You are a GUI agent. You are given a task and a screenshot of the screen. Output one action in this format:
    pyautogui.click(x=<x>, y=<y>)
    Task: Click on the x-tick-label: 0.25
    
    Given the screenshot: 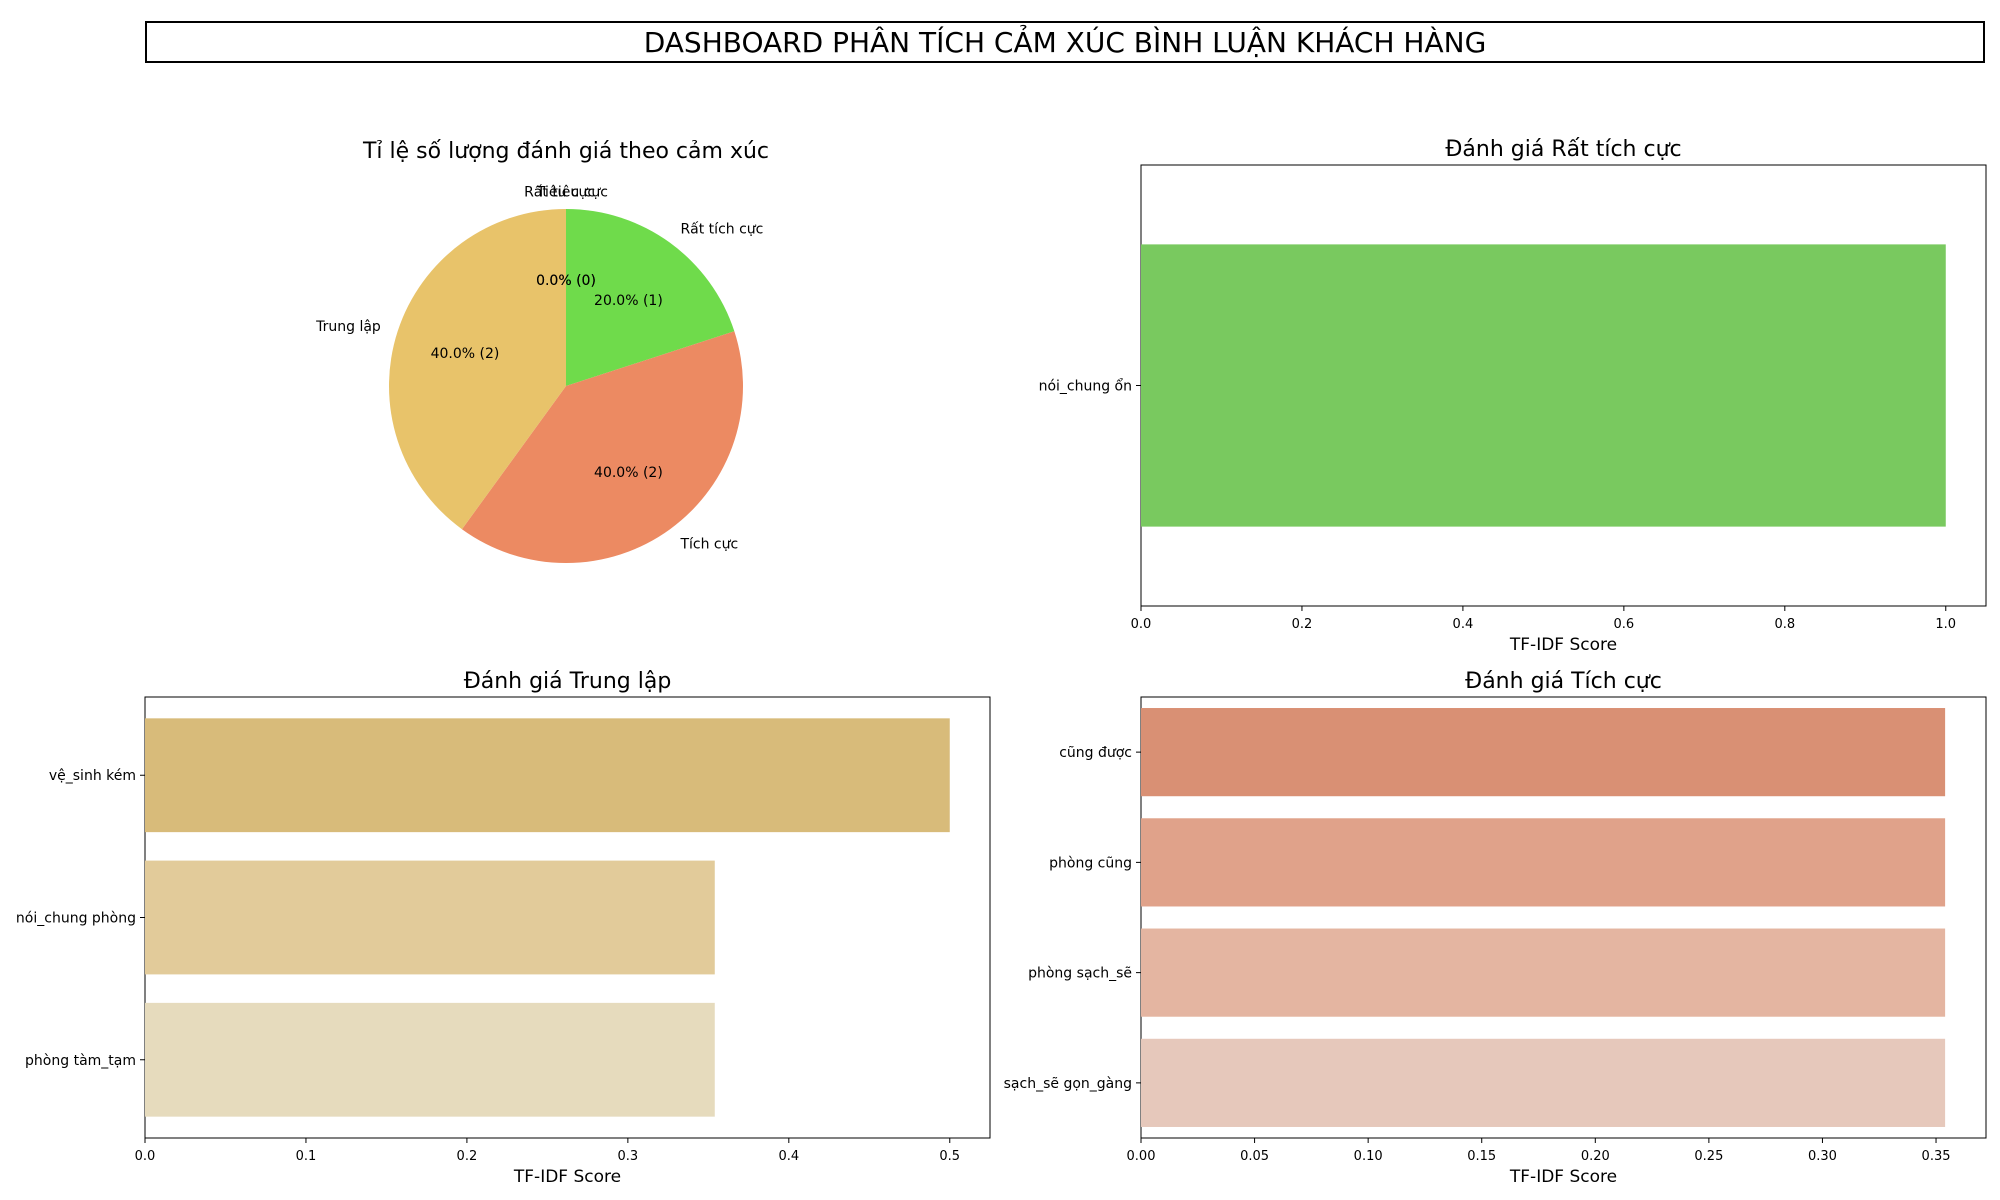 What is the action you would take?
    pyautogui.click(x=1708, y=1156)
    